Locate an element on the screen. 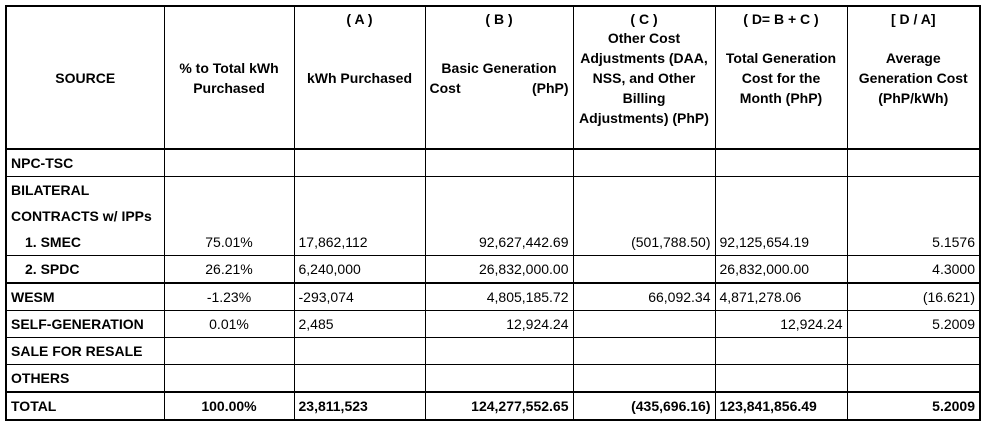 This screenshot has width=988, height=424. cell-kwh: 17,862,112 is located at coordinates (359, 242).